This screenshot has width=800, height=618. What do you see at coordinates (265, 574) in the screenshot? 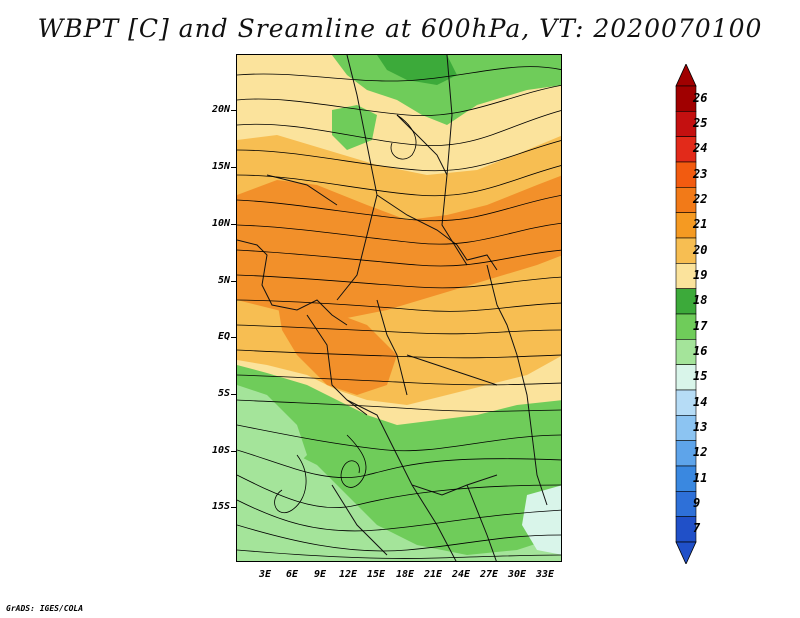
I see `lon-label-3e: 3E` at bounding box center [265, 574].